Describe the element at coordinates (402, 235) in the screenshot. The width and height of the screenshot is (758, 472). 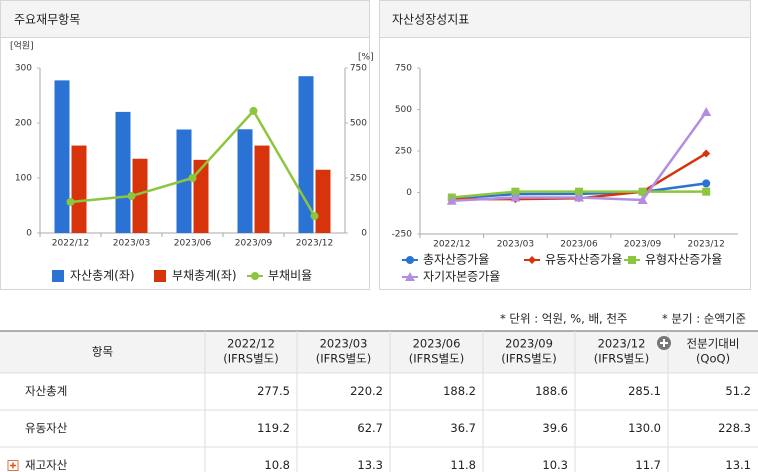
I see `y-tick-label: -250` at that location.